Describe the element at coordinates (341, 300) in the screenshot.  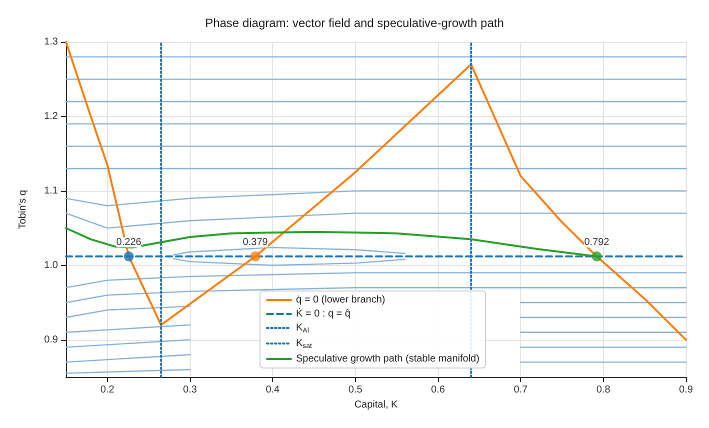
I see `legend-label: q̇ = 0 (lower branch)` at that location.